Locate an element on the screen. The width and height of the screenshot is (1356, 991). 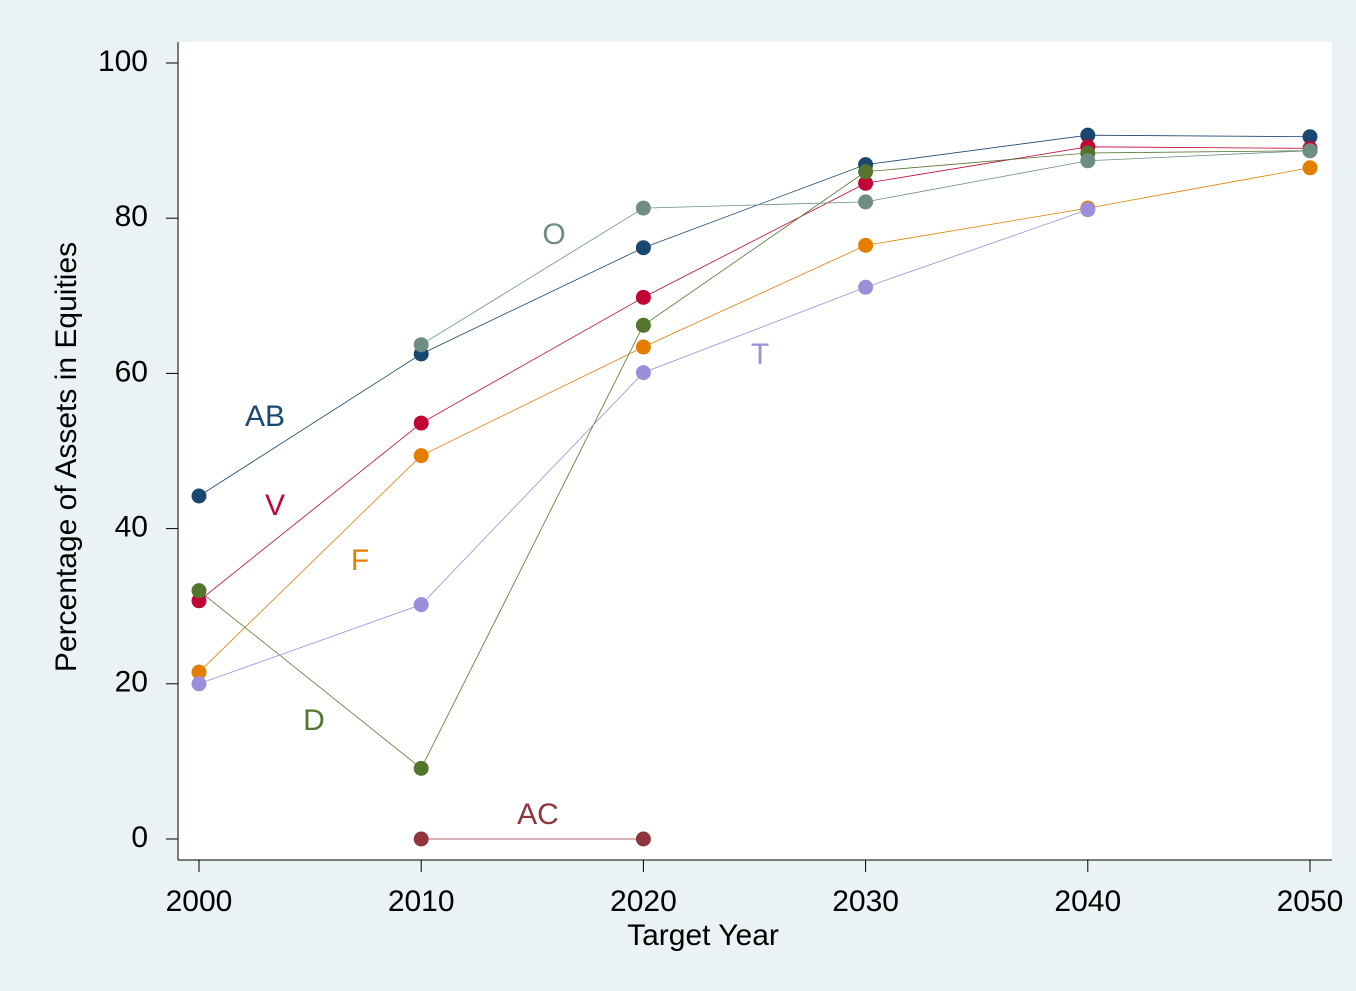
y-tick-label: 60 is located at coordinates (131, 371).